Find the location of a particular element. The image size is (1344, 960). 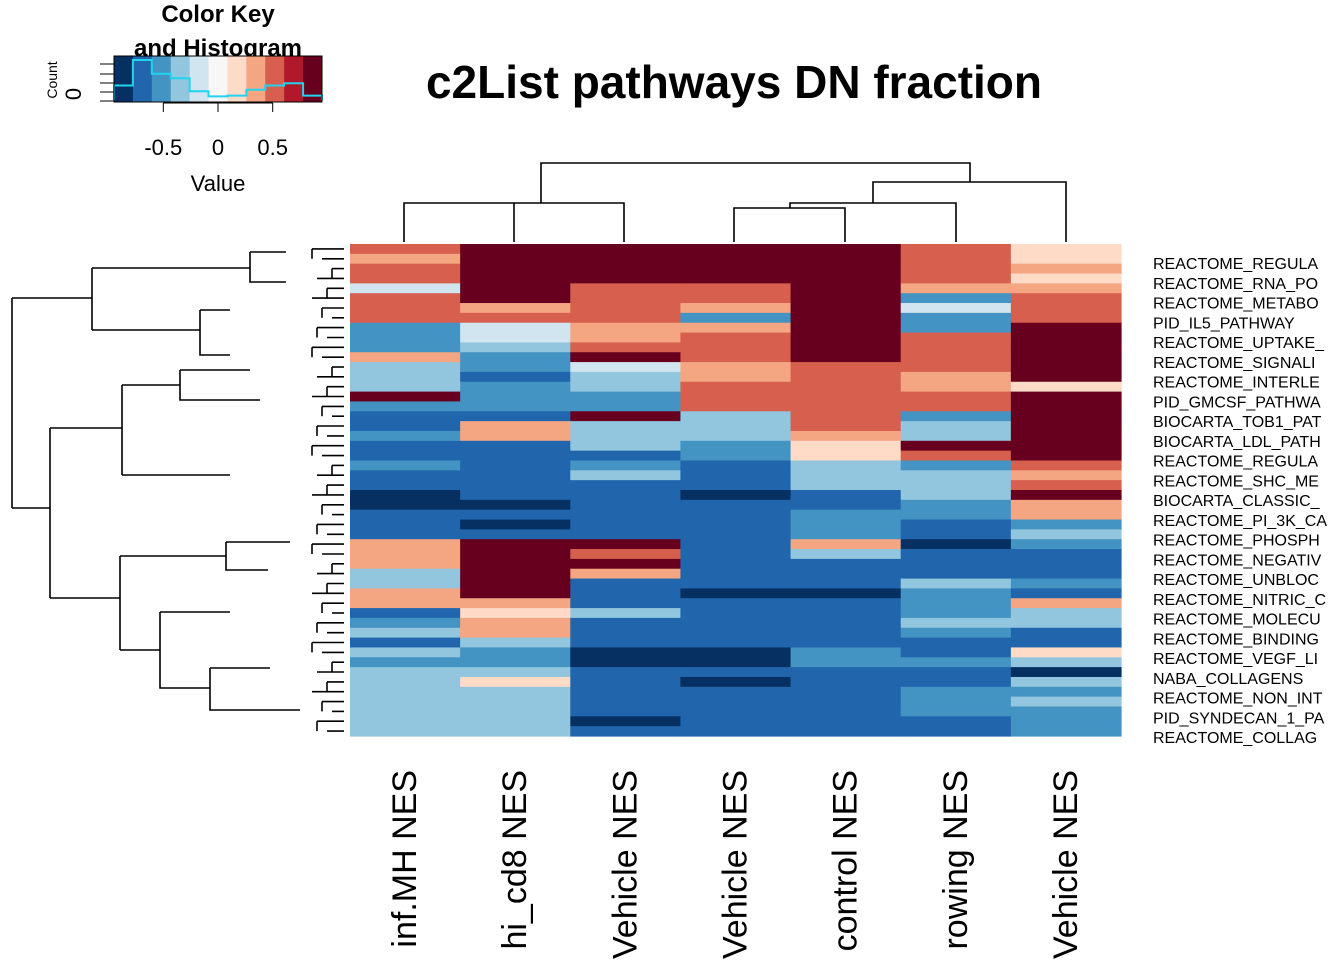

chart-title: c2List pathways DN fraction is located at coordinates (734, 82).